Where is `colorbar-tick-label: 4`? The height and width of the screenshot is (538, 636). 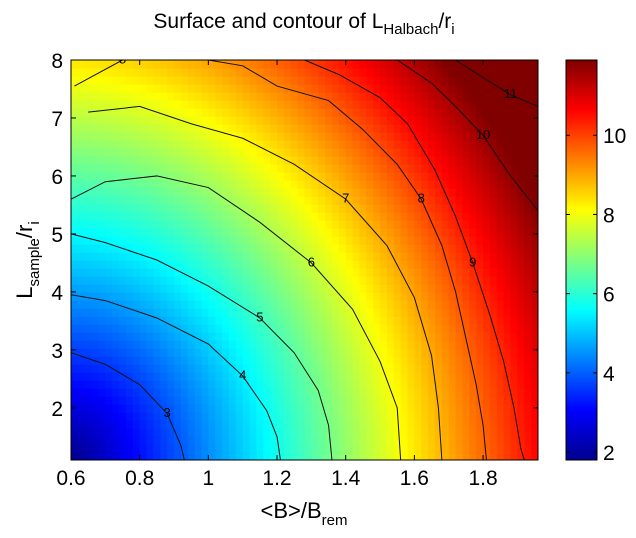
colorbar-tick-label: 4 is located at coordinates (609, 374).